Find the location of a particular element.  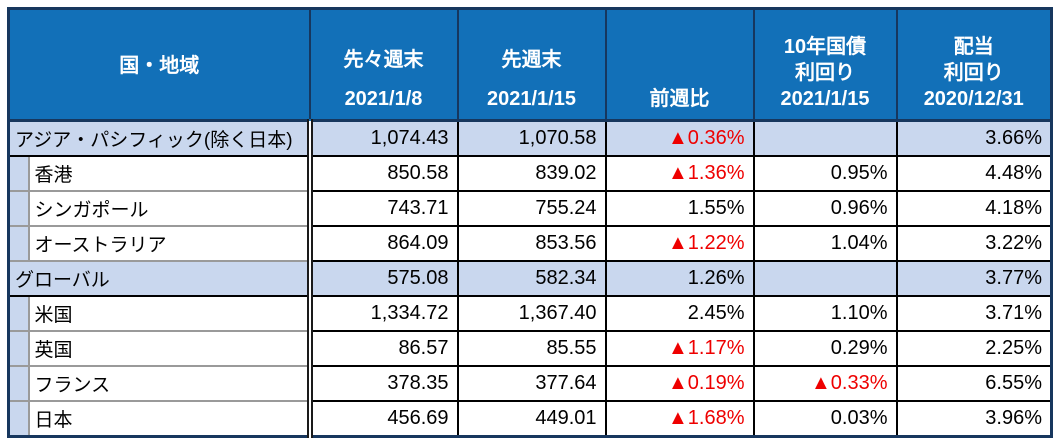

header-10y-bond-yield: 10年国債 利回り 2021/1/15 is located at coordinates (825, 64).